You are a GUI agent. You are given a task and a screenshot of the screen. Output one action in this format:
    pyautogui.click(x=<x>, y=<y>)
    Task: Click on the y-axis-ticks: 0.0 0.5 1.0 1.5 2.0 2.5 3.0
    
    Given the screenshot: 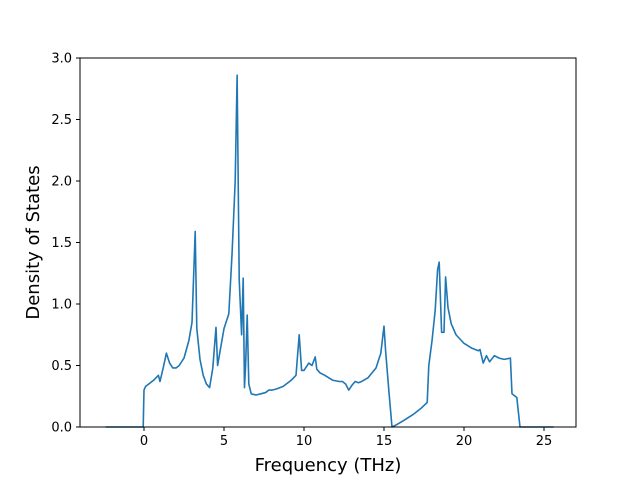 What is the action you would take?
    pyautogui.click(x=65, y=244)
    